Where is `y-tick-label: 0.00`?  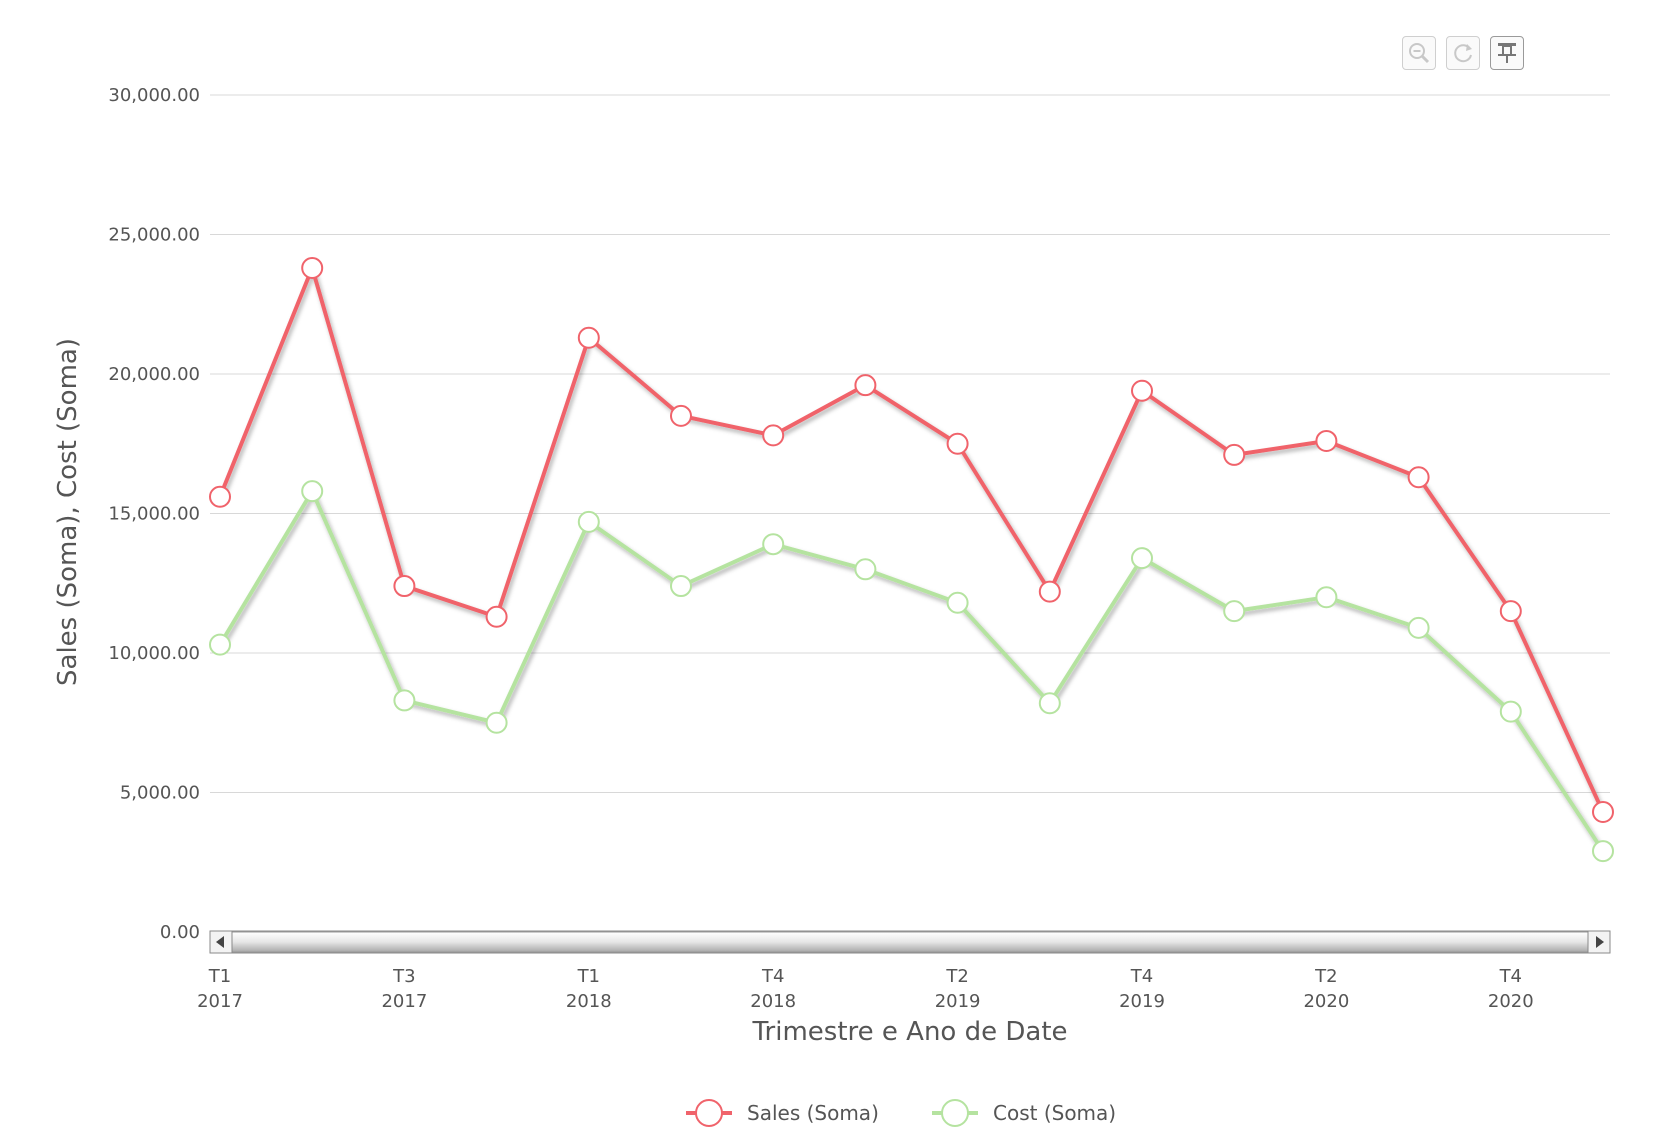 y-tick-label: 0.00 is located at coordinates (180, 932).